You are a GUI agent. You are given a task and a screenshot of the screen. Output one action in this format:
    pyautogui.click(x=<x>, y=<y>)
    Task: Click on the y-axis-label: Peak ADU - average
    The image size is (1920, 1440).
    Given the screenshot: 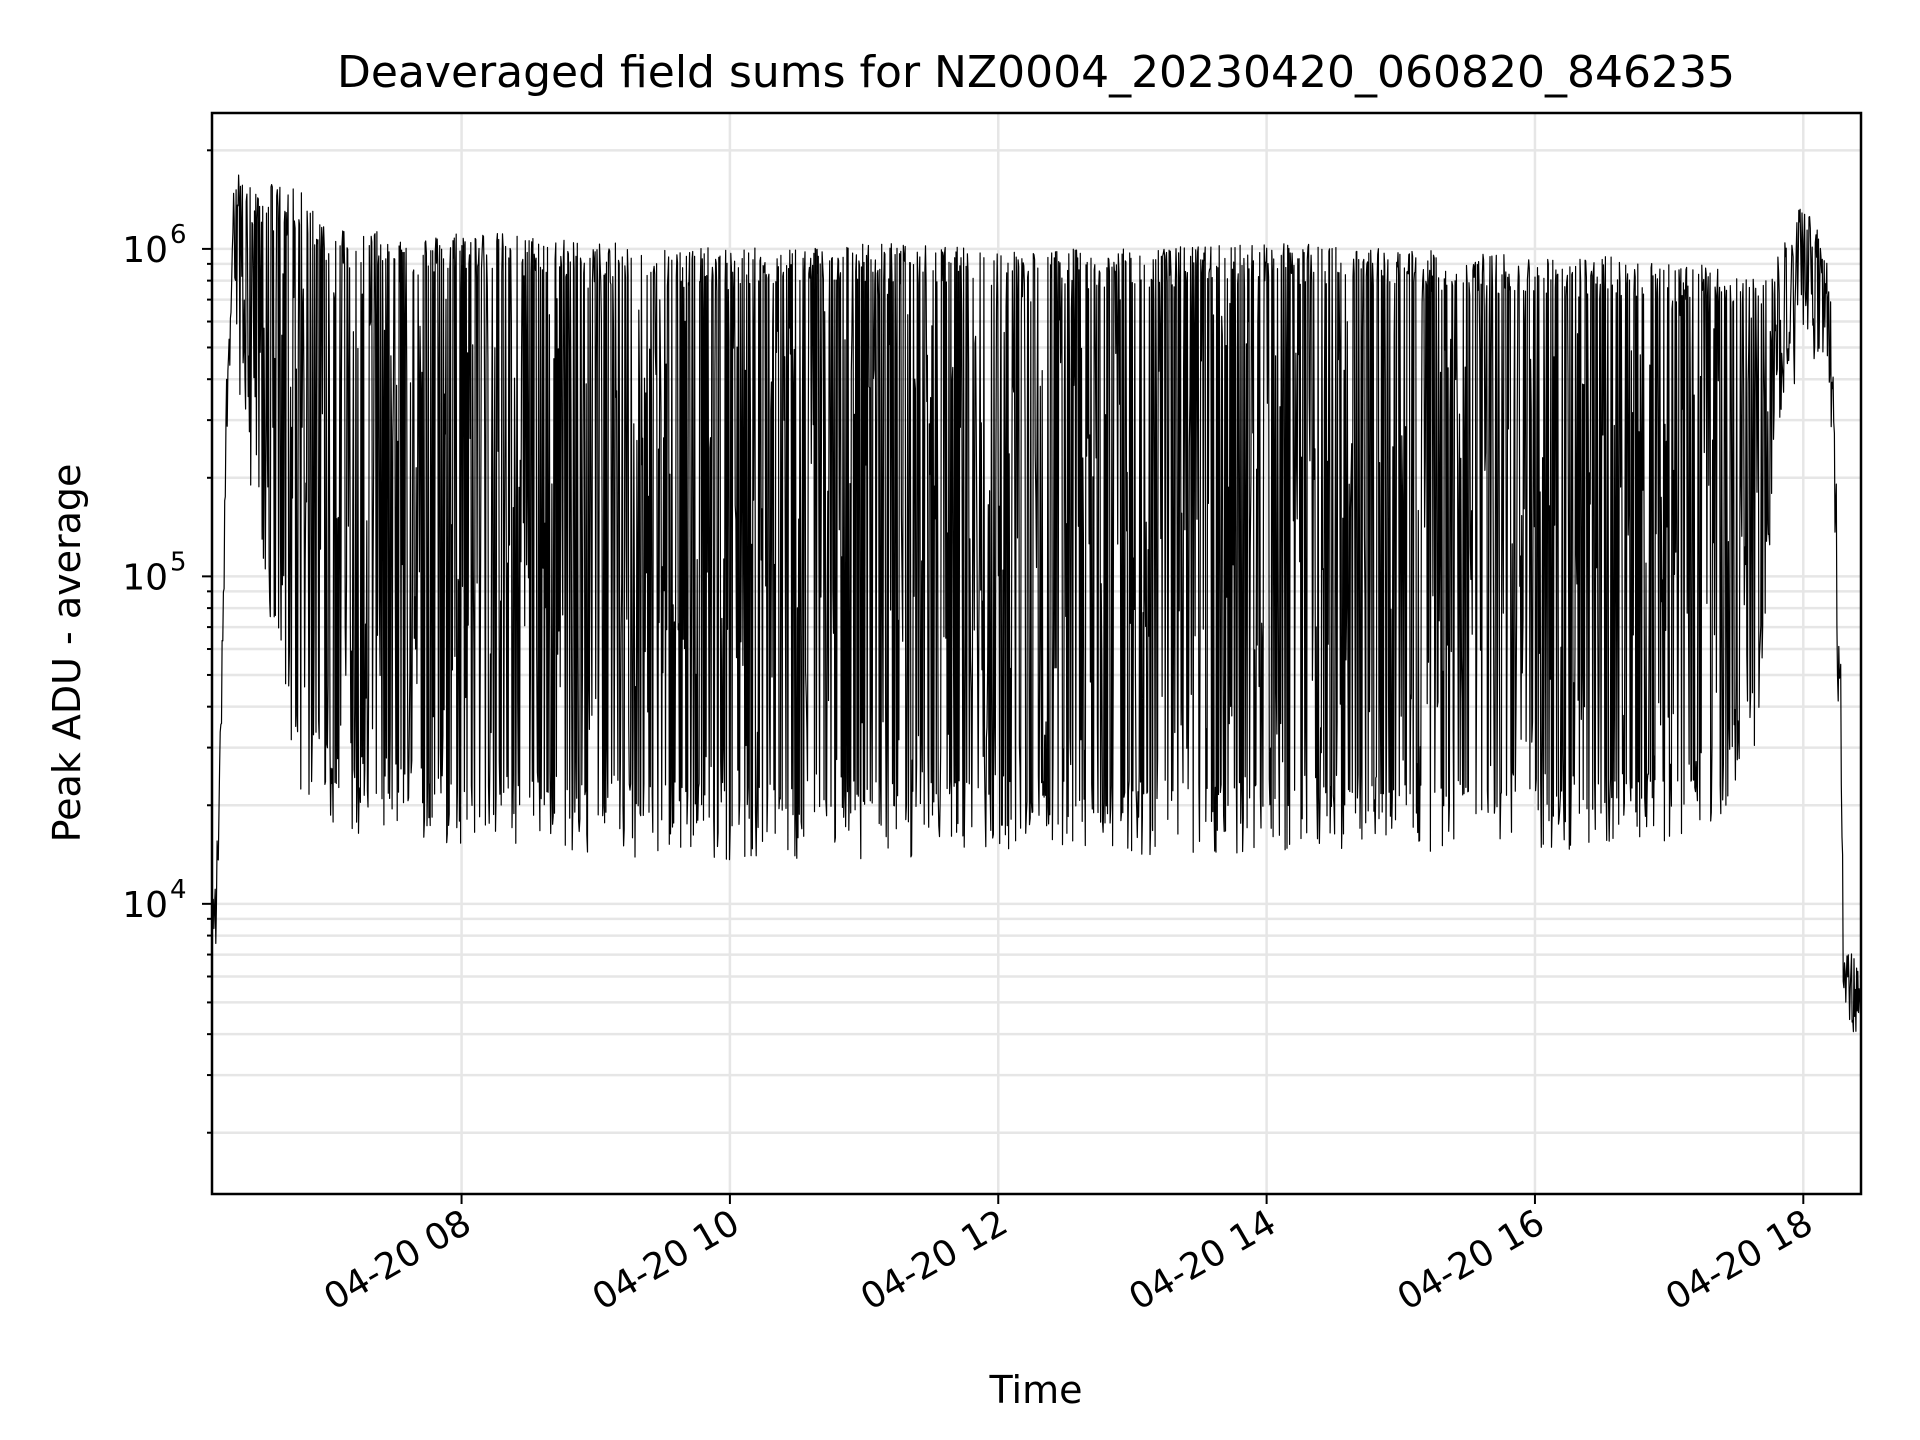 What is the action you would take?
    pyautogui.click(x=67, y=653)
    